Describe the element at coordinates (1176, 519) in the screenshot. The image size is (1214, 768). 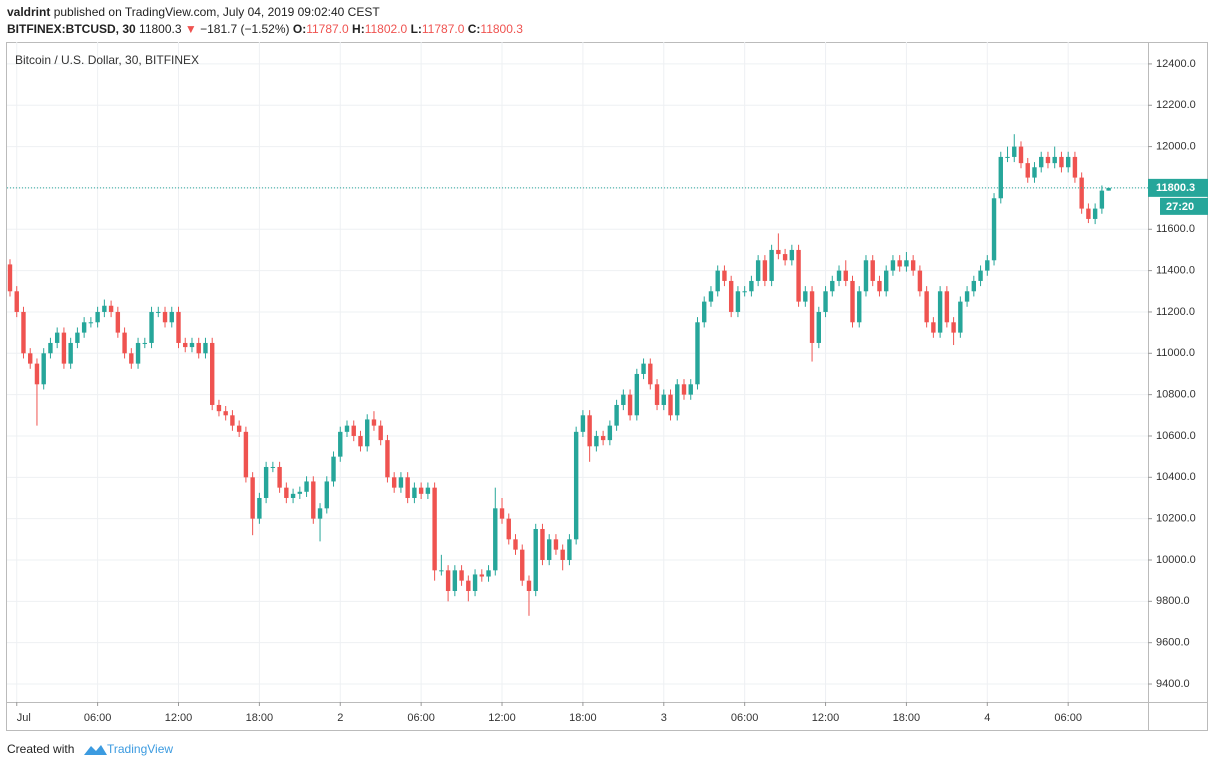
I see `y-tick-label: 10200.0` at that location.